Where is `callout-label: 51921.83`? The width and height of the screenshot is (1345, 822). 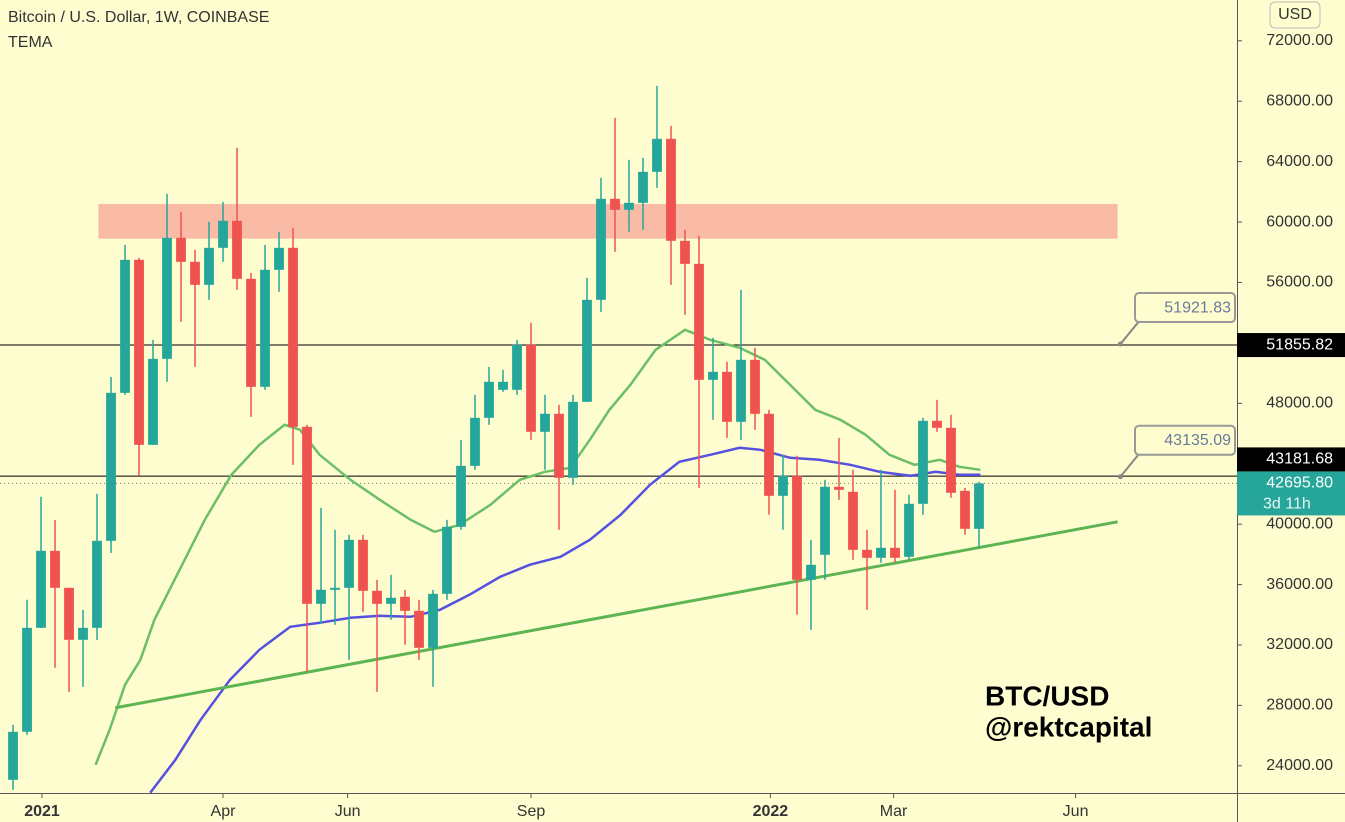
callout-label: 51921.83 is located at coordinates (1197, 307).